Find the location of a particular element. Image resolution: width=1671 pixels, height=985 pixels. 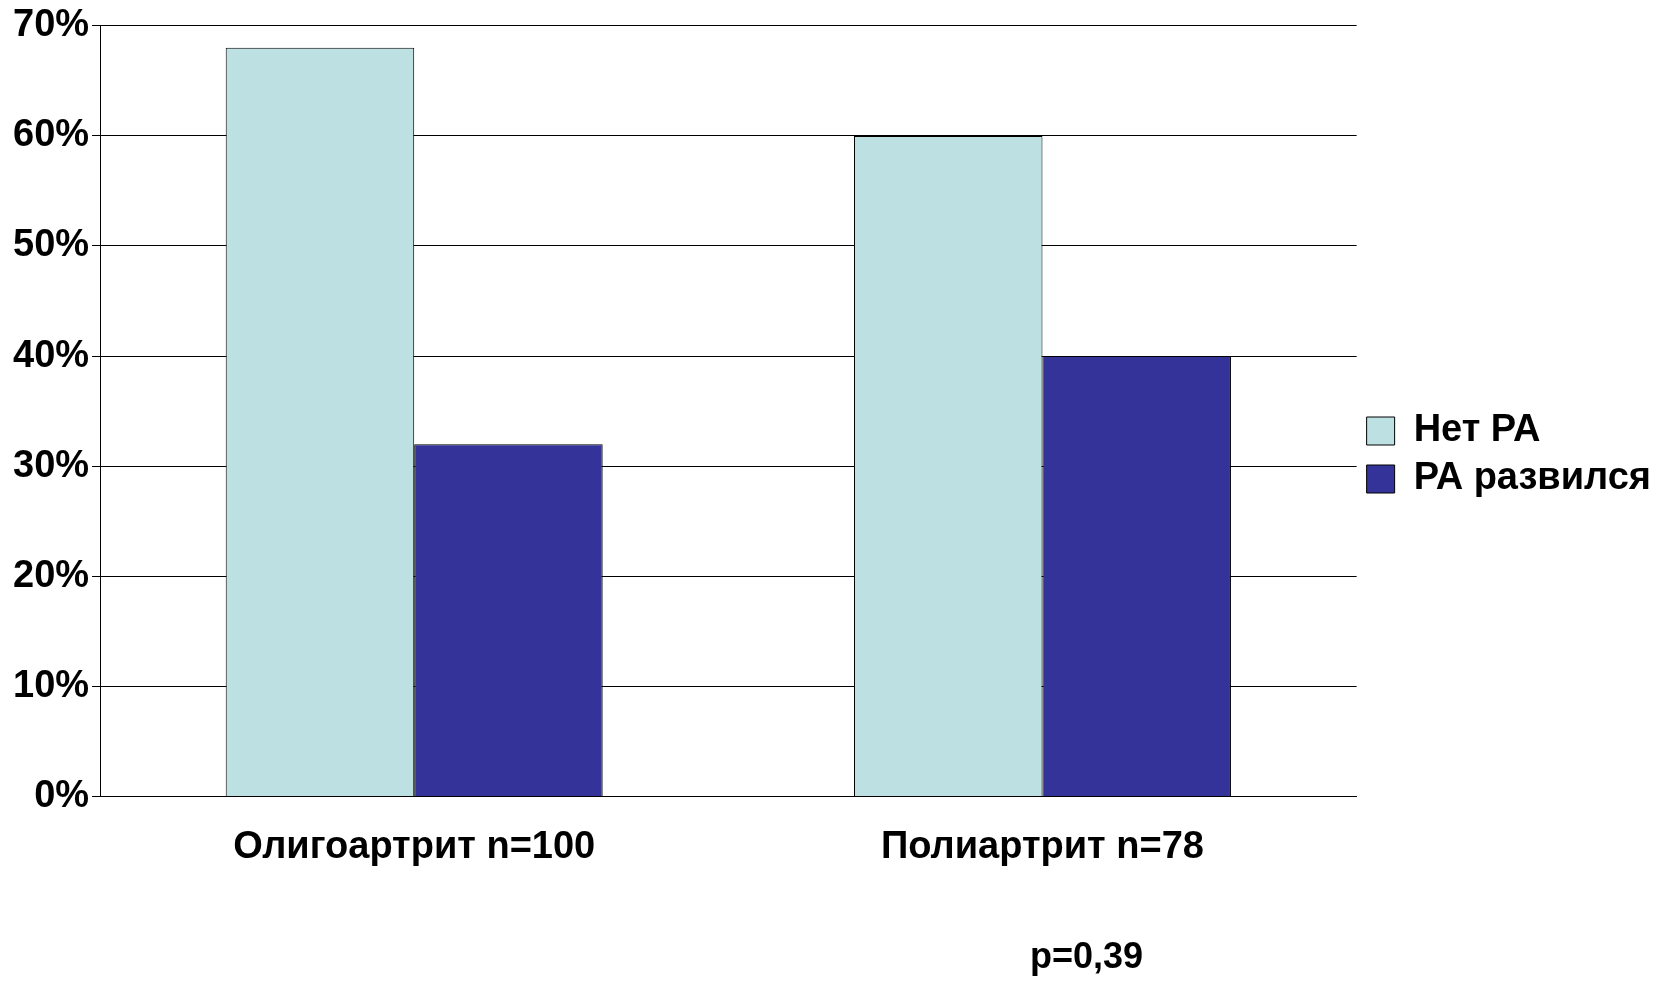

y-tick-label: 50% is located at coordinates (51, 243).